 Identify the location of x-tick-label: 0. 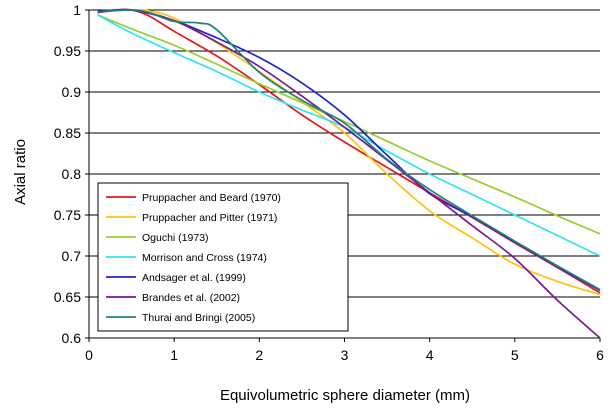
(89, 355).